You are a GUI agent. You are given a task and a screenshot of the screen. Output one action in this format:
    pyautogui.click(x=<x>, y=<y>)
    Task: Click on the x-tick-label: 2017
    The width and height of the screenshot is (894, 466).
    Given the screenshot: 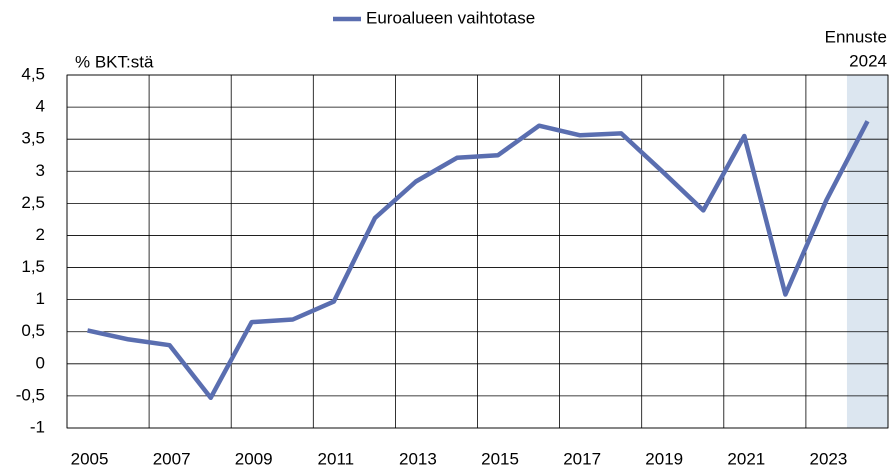 What is the action you would take?
    pyautogui.click(x=582, y=457)
    